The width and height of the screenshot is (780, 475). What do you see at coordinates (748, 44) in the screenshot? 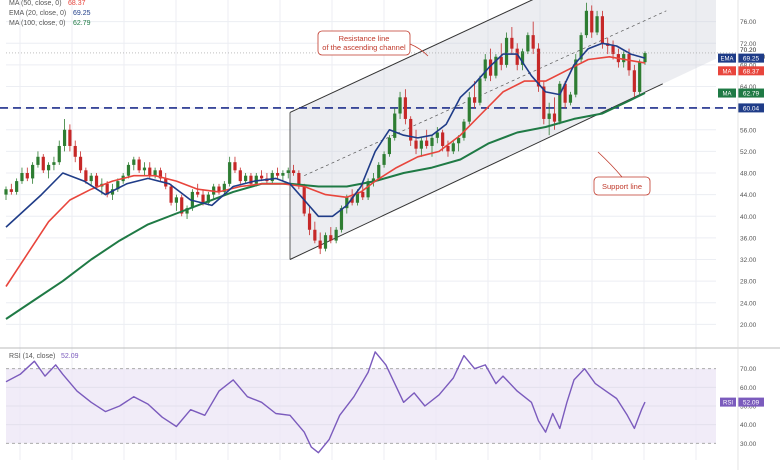
I see `price-tick-label: 72.00` at bounding box center [748, 44].